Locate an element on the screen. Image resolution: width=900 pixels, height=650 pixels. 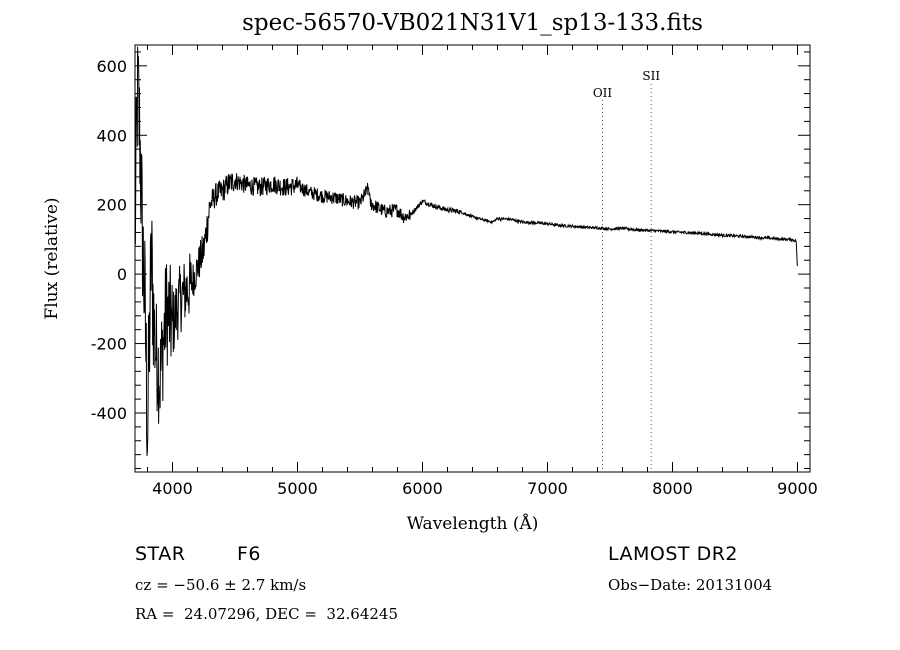
line-marker-label: OII is located at coordinates (603, 93).